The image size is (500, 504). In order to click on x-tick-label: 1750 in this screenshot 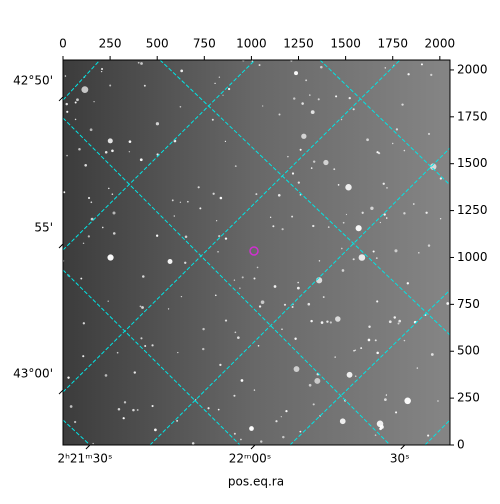, I will do `click(392, 44)`.